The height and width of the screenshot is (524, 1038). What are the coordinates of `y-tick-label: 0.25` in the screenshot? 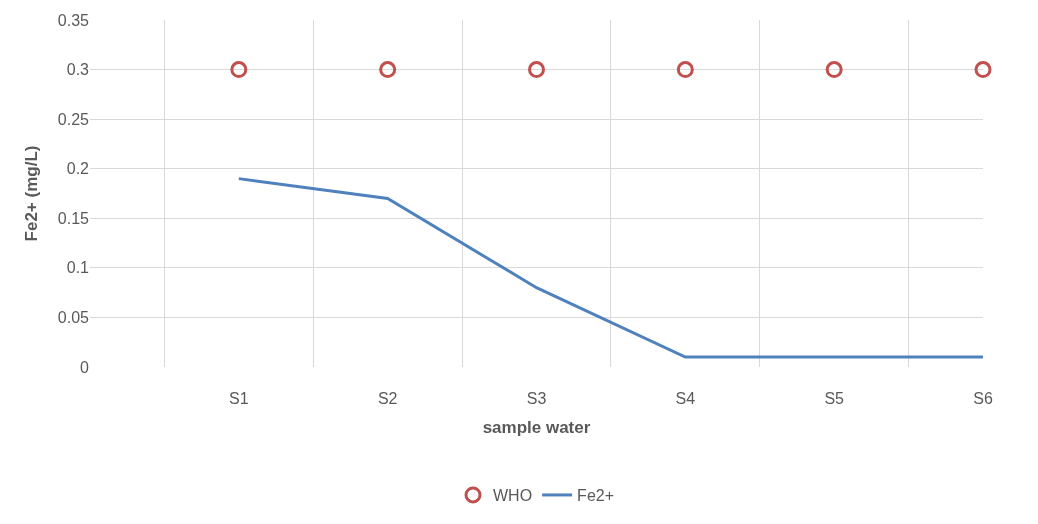 It's located at (73, 119).